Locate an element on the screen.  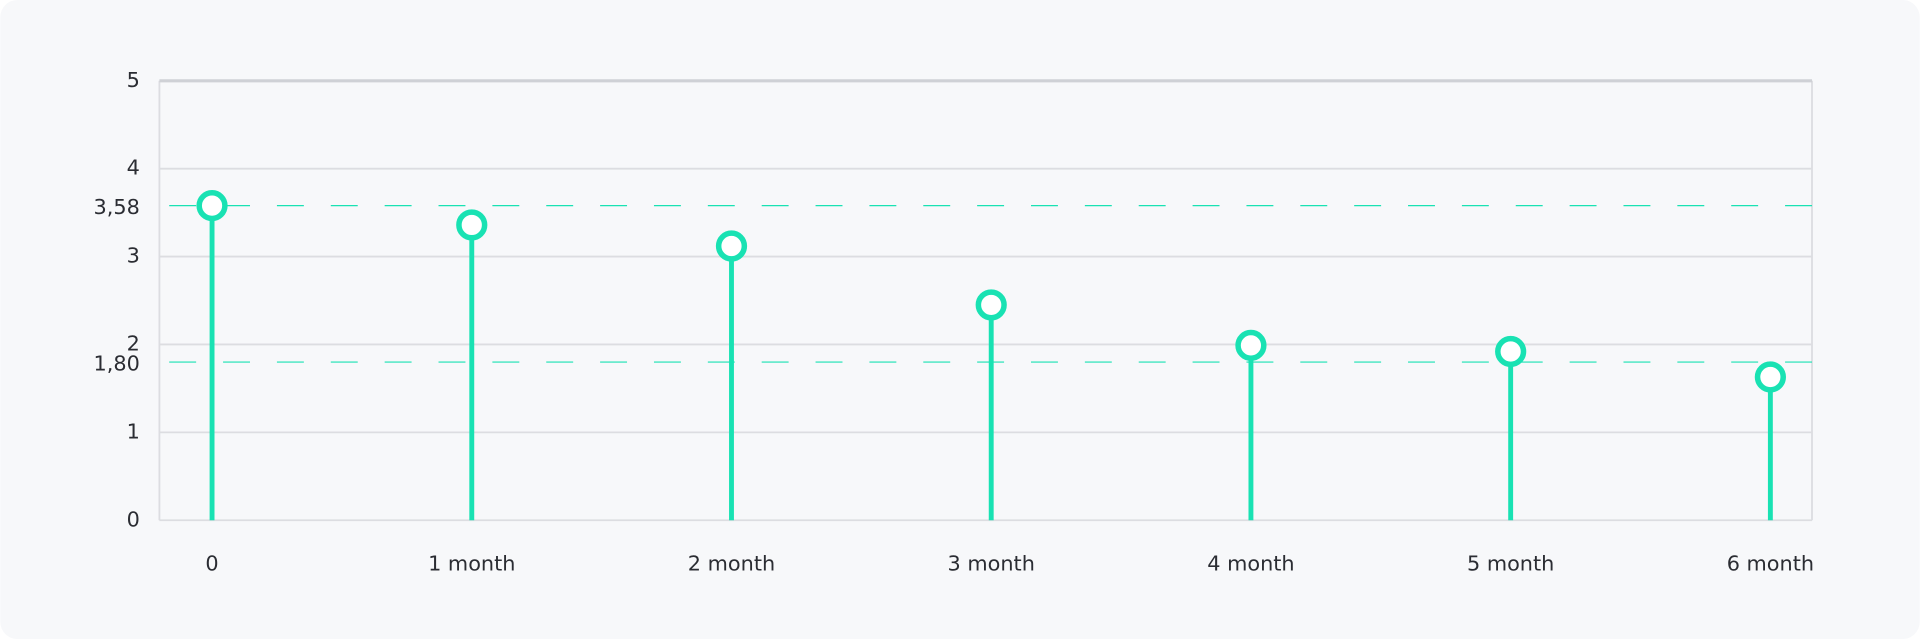
x-tick-label: 2 month is located at coordinates (731, 563).